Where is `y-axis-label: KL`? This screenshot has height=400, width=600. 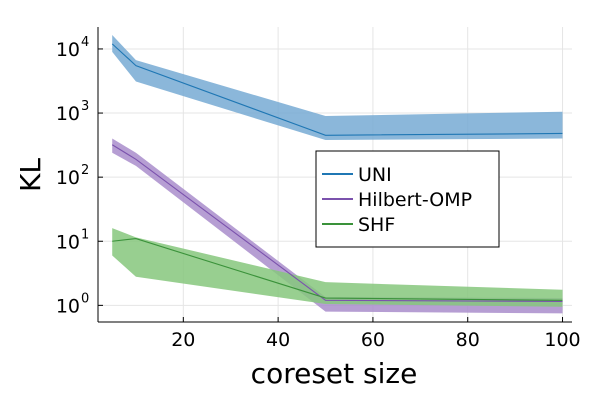 y-axis-label: KL is located at coordinates (30, 175).